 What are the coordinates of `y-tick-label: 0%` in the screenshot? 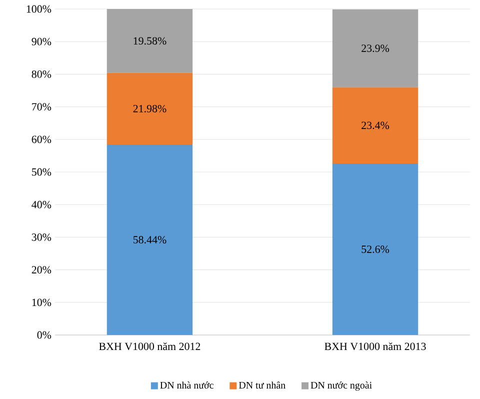 It's located at (44, 335).